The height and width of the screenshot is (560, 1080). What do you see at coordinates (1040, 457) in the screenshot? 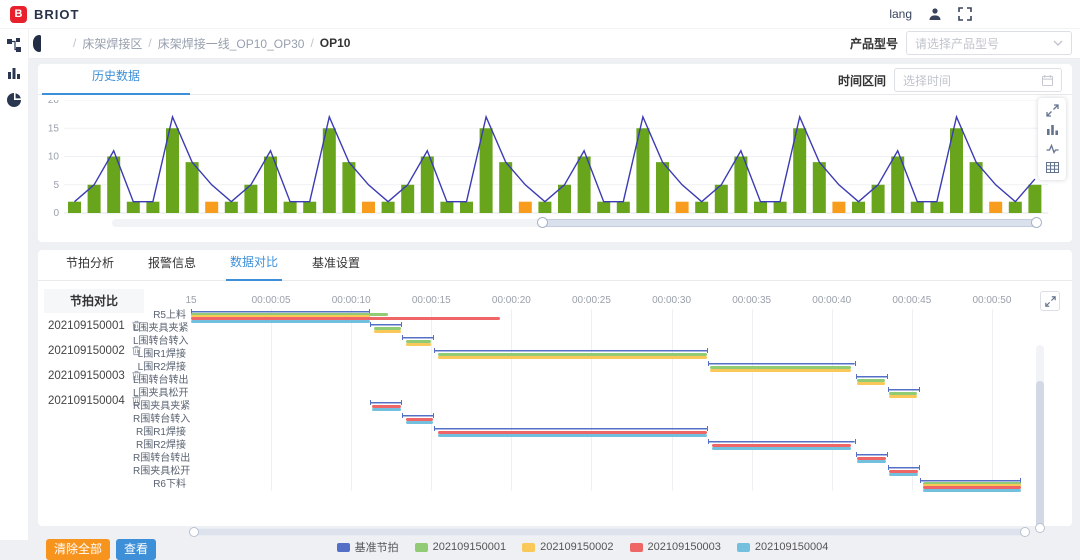
I see `vertical-scroll-thumb` at bounding box center [1040, 457].